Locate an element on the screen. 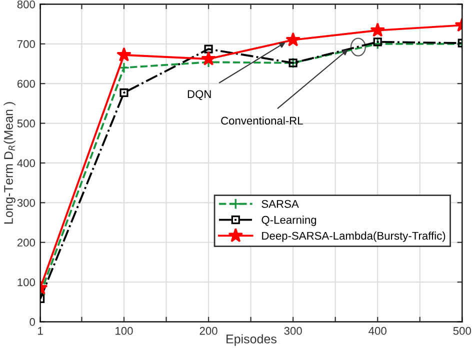  y-tick-label: 500 is located at coordinates (26, 124).